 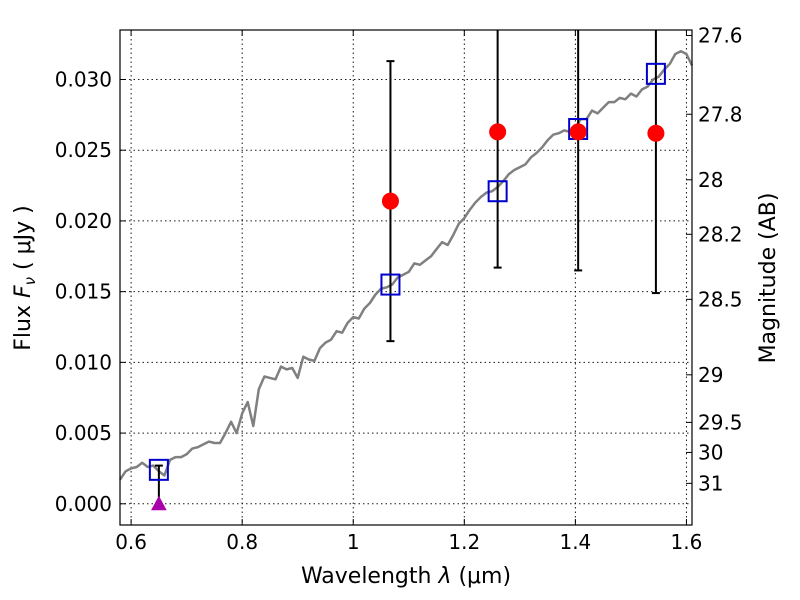 I want to click on x-tick-label: 1.4, so click(x=575, y=542).